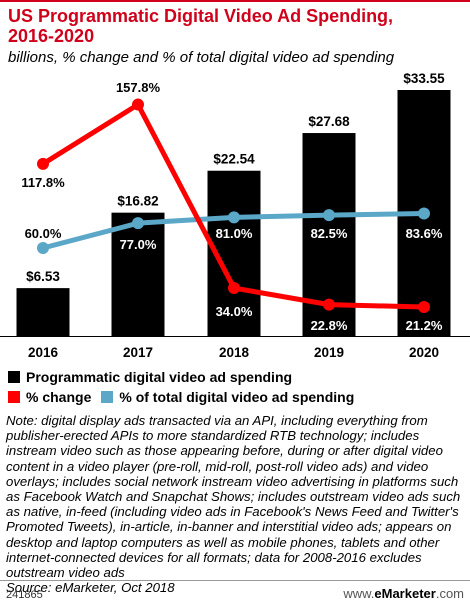 The width and height of the screenshot is (470, 607). I want to click on change-point-2016, so click(43, 163).